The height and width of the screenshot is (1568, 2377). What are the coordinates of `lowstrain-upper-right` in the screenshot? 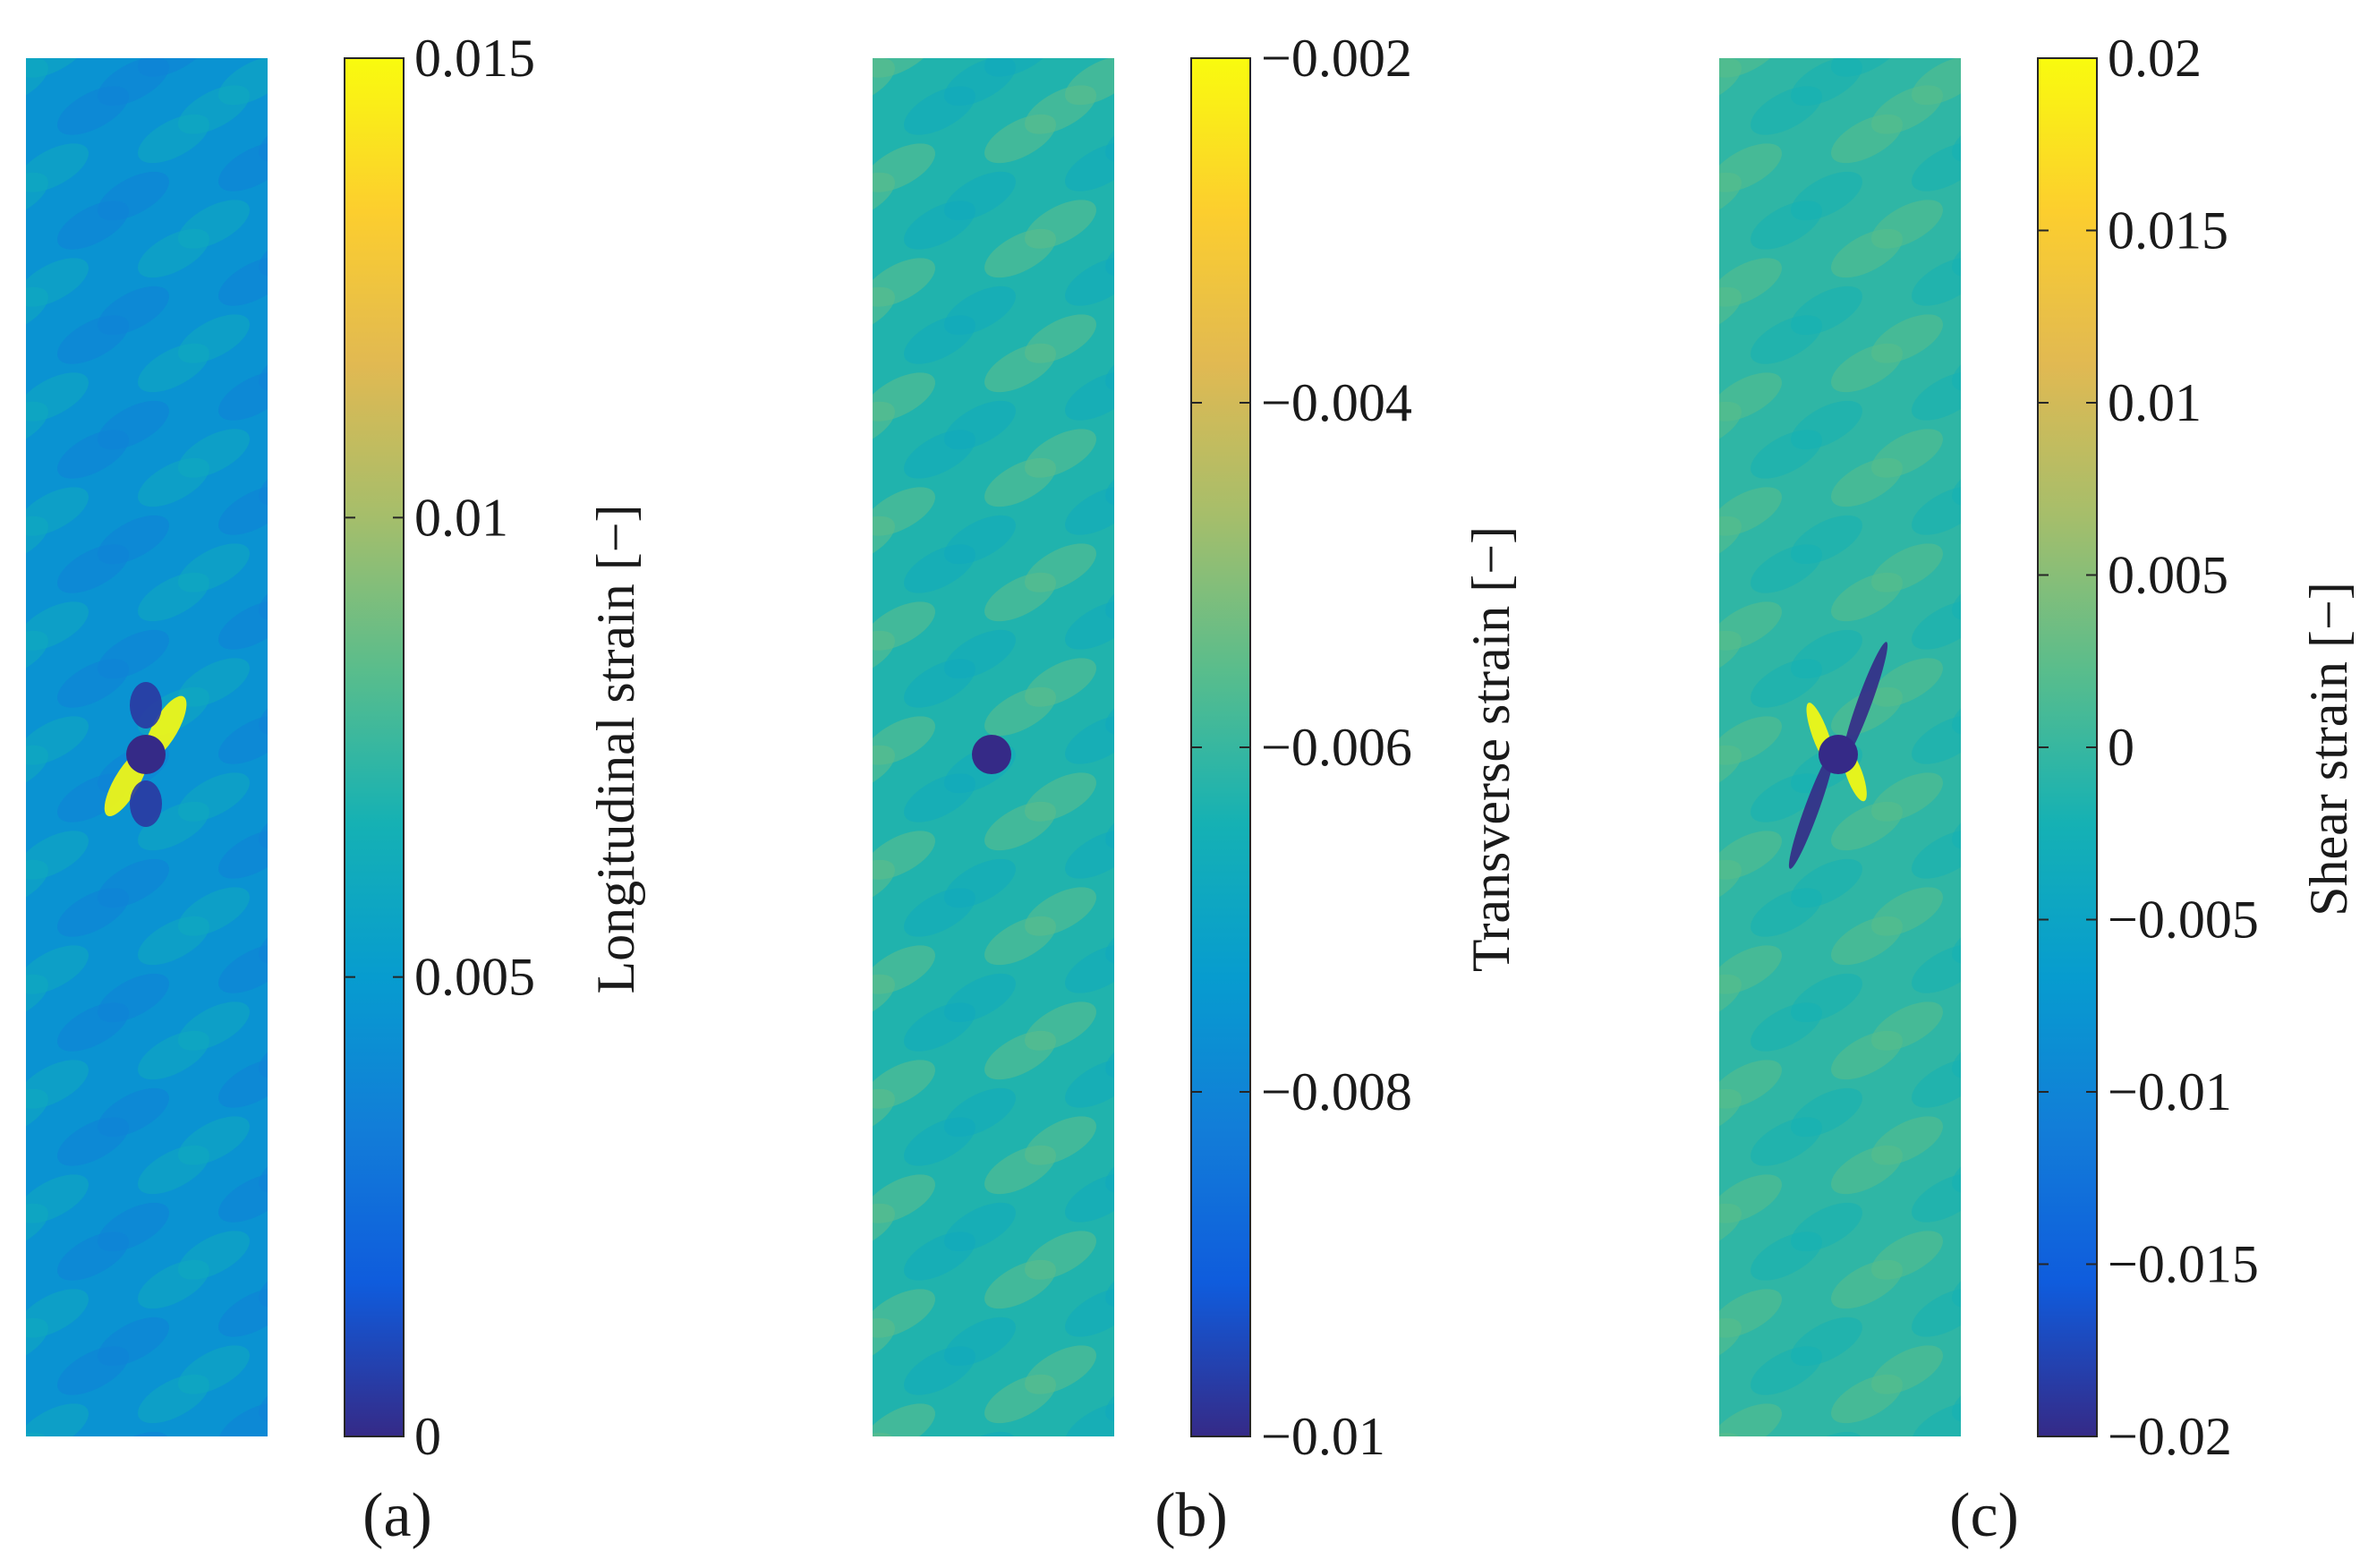 It's located at (1865, 701).